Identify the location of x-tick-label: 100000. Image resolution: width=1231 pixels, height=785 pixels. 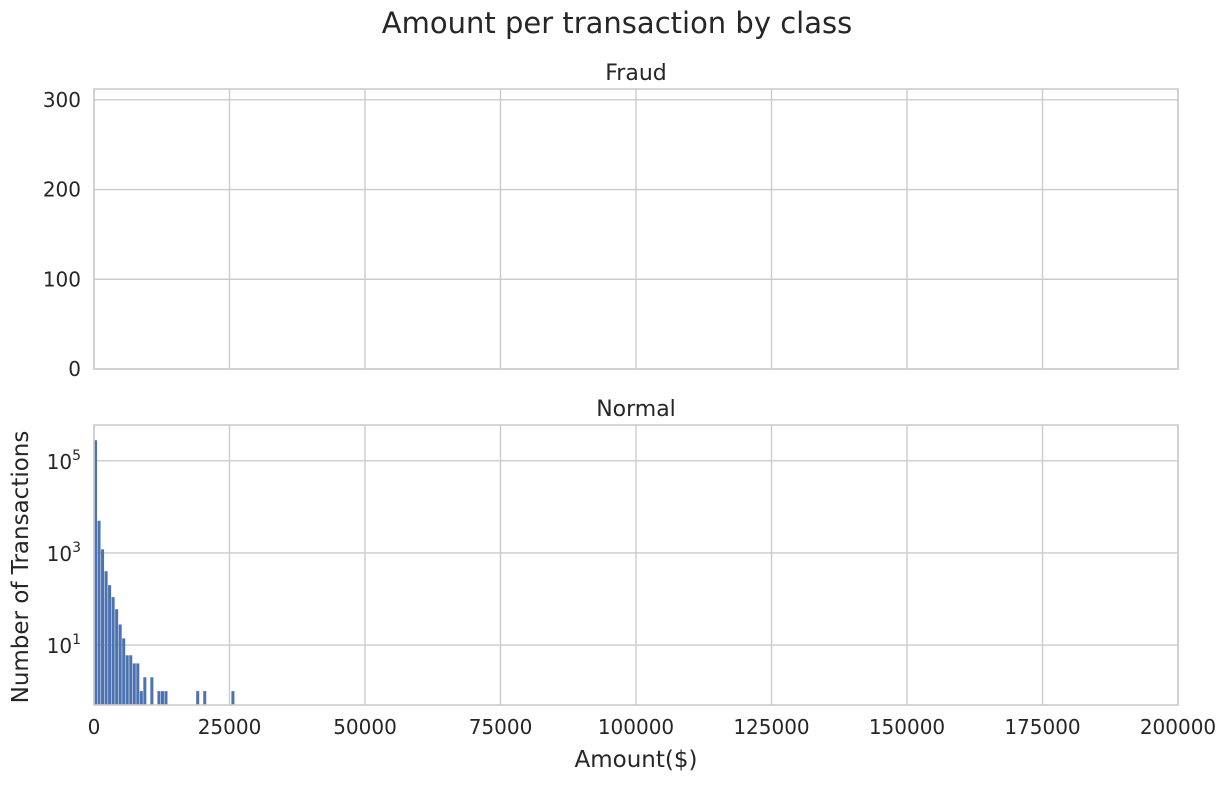
(636, 727).